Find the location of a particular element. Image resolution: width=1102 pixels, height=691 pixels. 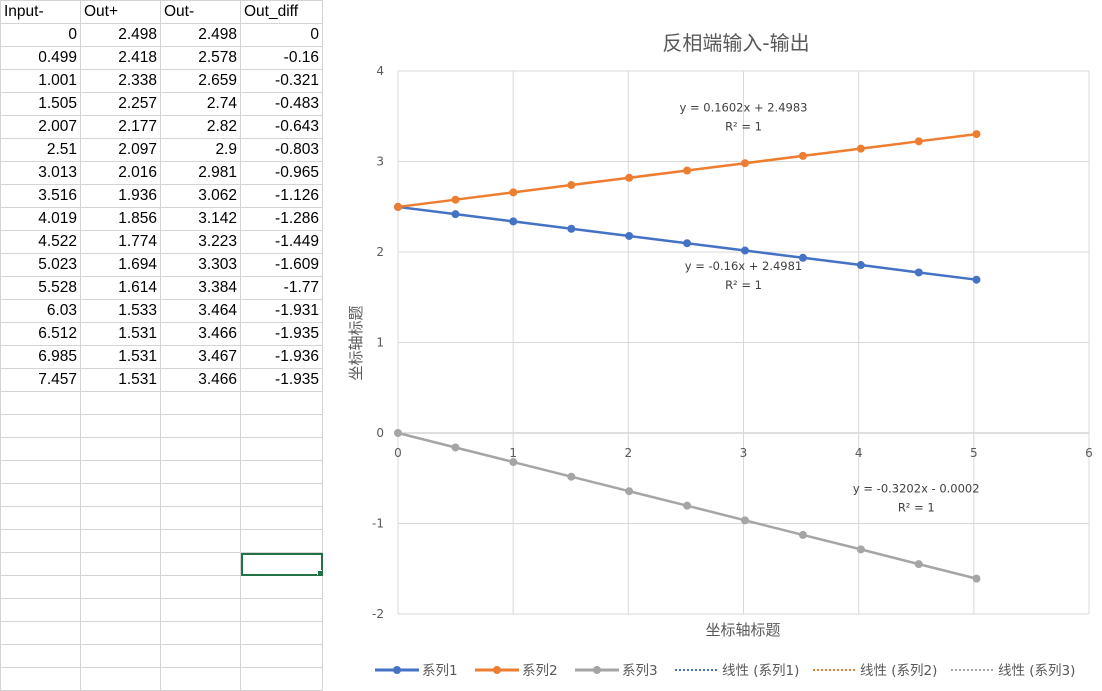

data-cell: 3.223 is located at coordinates (200, 242).